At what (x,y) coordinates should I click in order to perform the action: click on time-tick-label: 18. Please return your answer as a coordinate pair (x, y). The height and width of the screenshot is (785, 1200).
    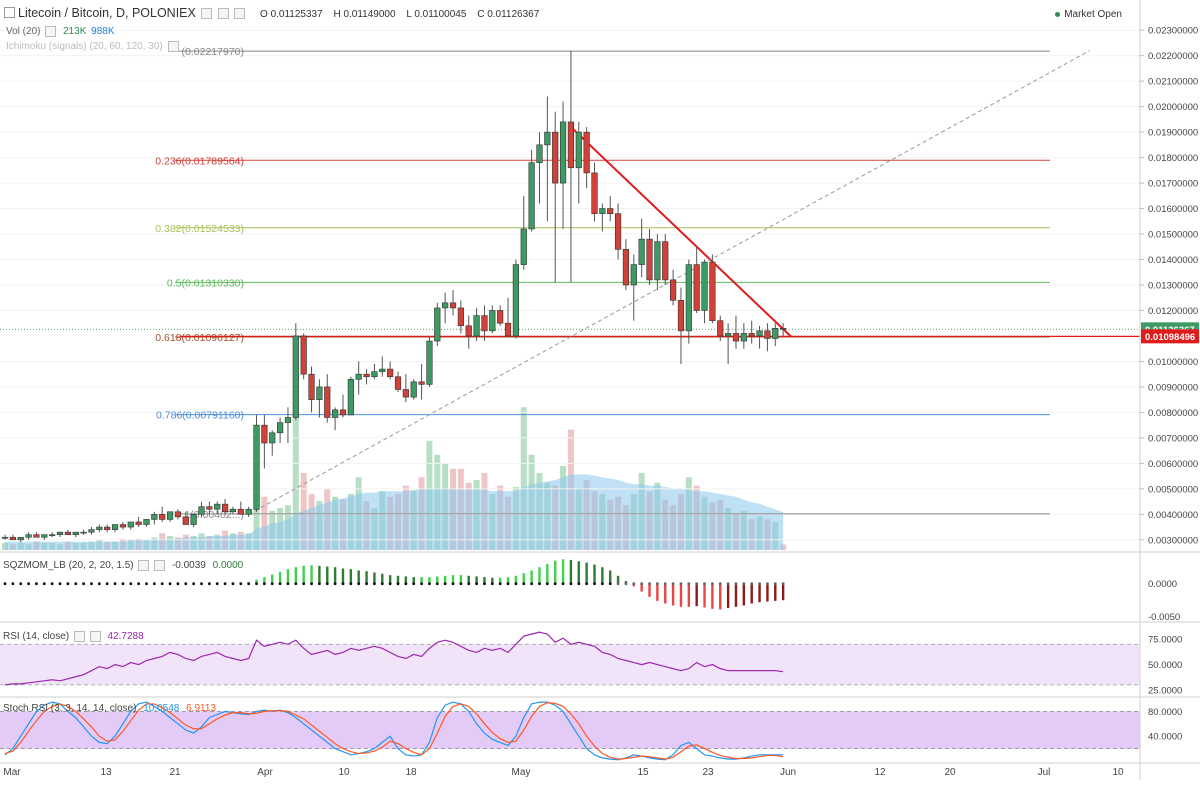
    Looking at the image, I should click on (411, 772).